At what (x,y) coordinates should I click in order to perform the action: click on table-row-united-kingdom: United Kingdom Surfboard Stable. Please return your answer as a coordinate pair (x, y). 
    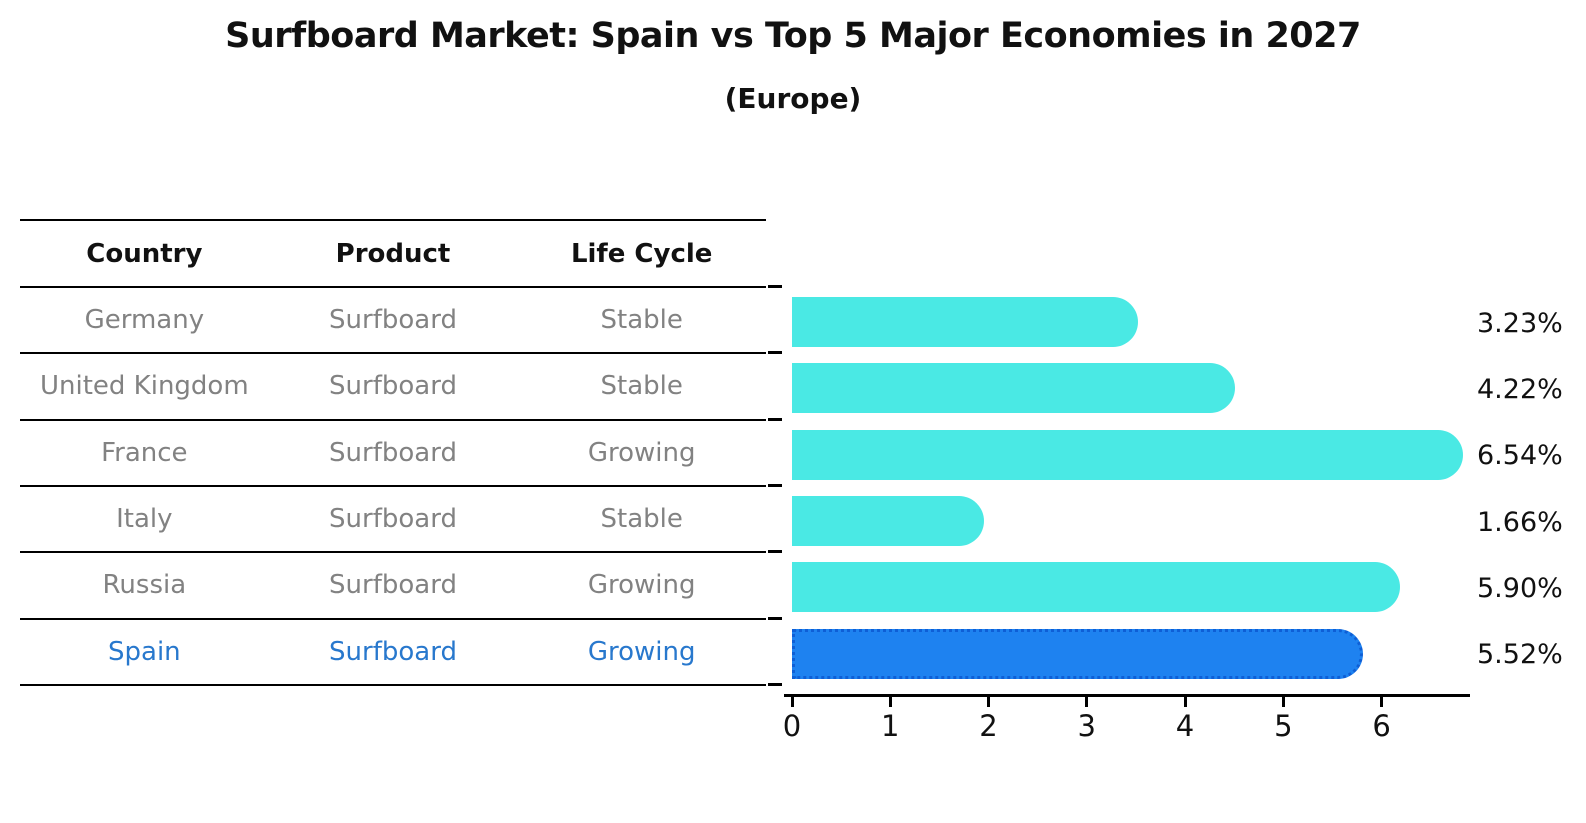
    Looking at the image, I should click on (393, 387).